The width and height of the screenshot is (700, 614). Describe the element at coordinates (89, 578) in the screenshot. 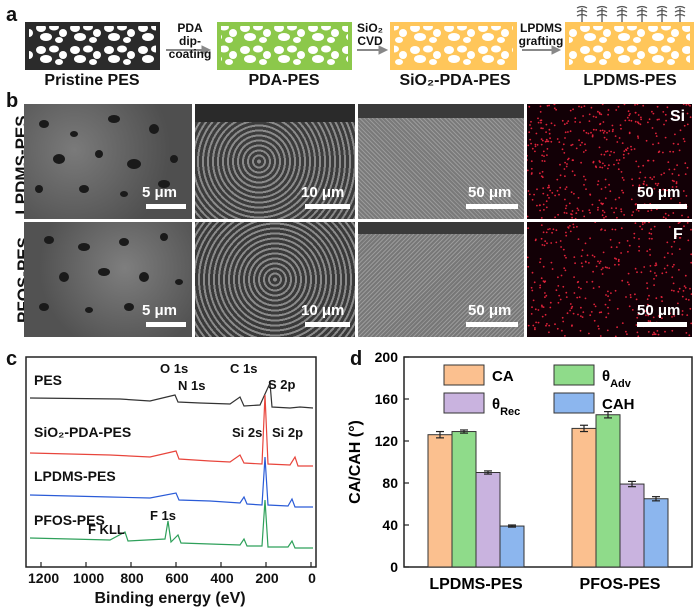

I see `xtick-label: 1000` at that location.